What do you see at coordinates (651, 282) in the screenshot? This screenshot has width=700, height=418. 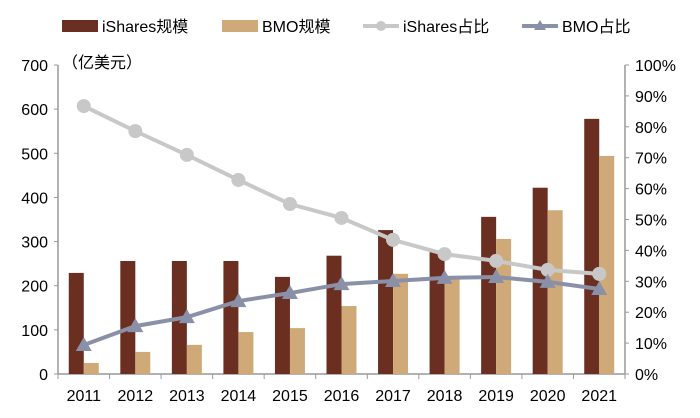 I see `right-tick-label: 30%` at bounding box center [651, 282].